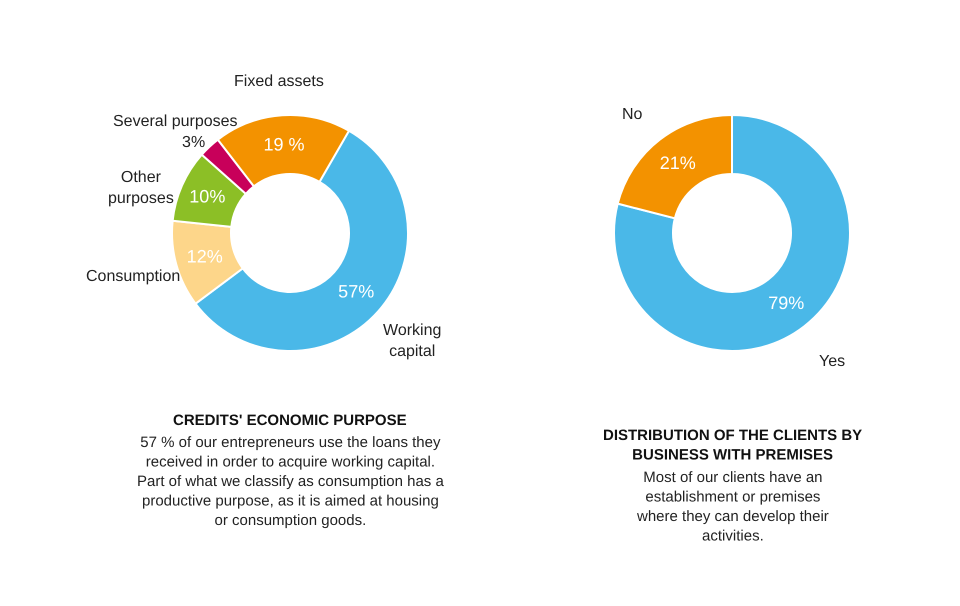  Describe the element at coordinates (356, 292) in the screenshot. I see `data-label: 57%` at that location.